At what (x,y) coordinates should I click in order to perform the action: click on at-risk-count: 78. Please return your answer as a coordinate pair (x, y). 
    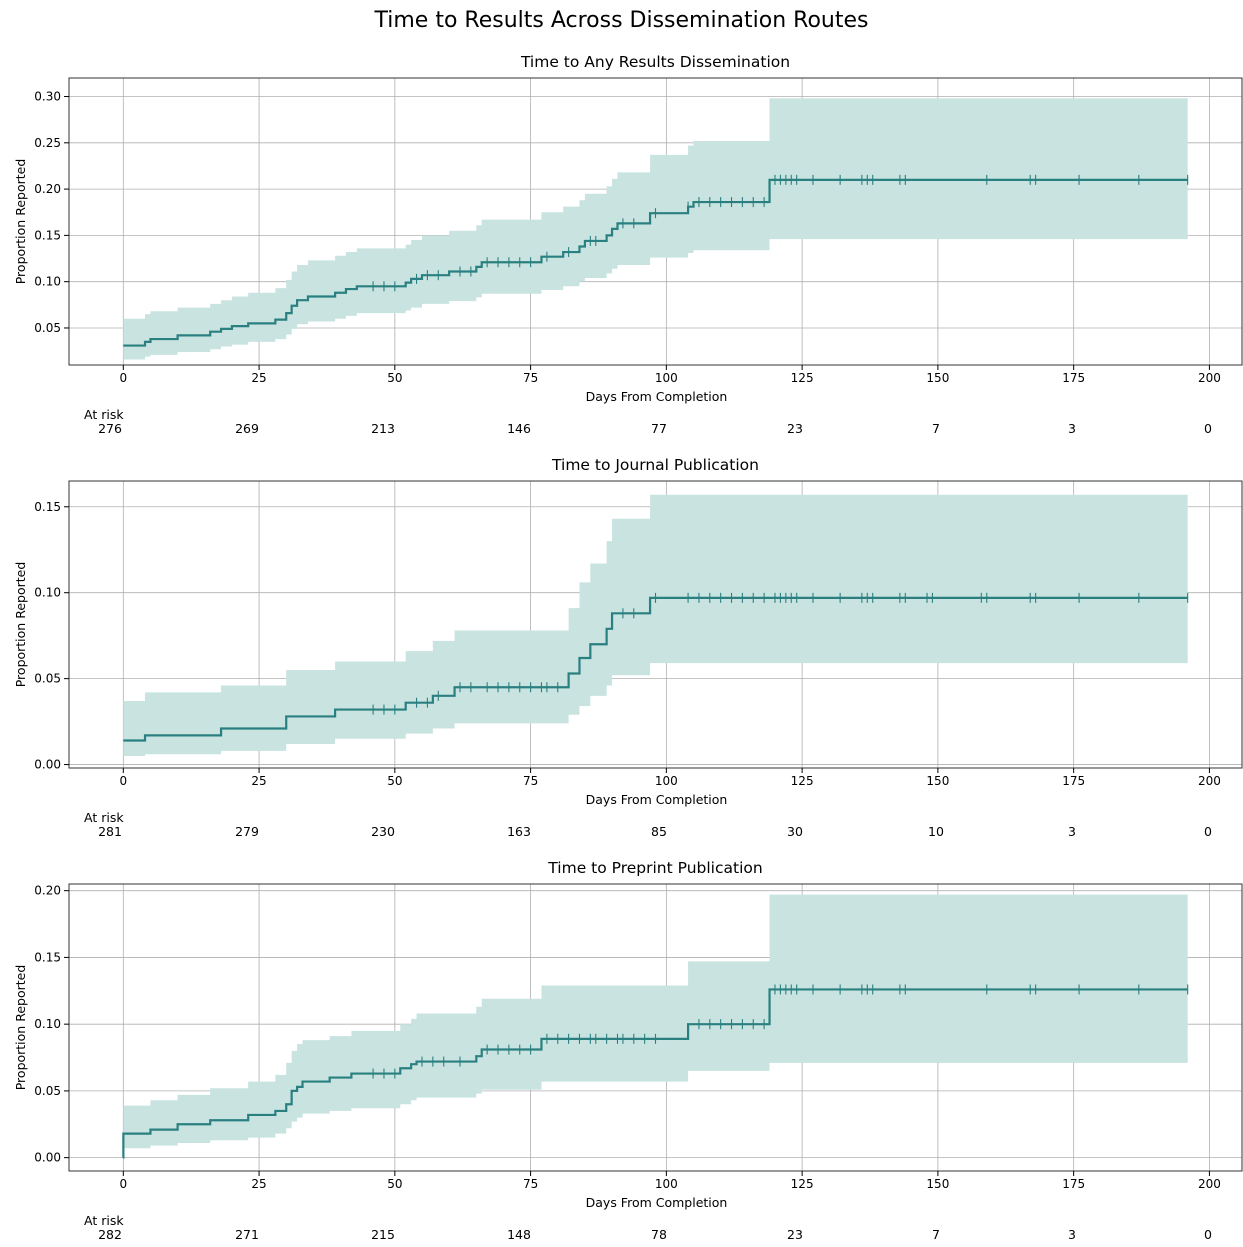
    Looking at the image, I should click on (659, 1234).